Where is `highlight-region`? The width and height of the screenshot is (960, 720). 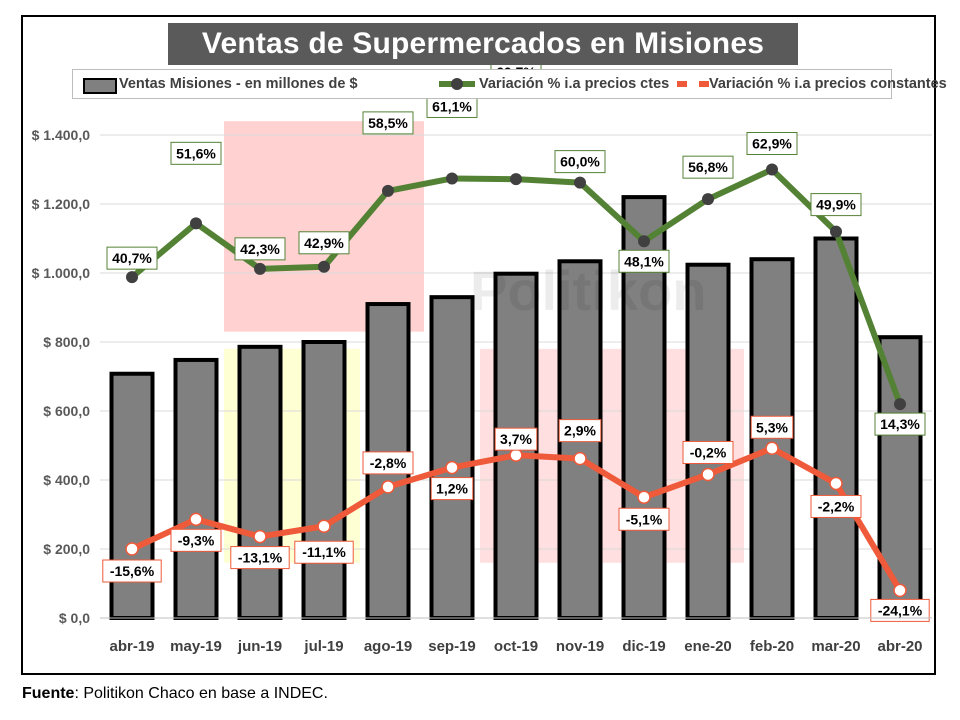 highlight-region is located at coordinates (324, 226).